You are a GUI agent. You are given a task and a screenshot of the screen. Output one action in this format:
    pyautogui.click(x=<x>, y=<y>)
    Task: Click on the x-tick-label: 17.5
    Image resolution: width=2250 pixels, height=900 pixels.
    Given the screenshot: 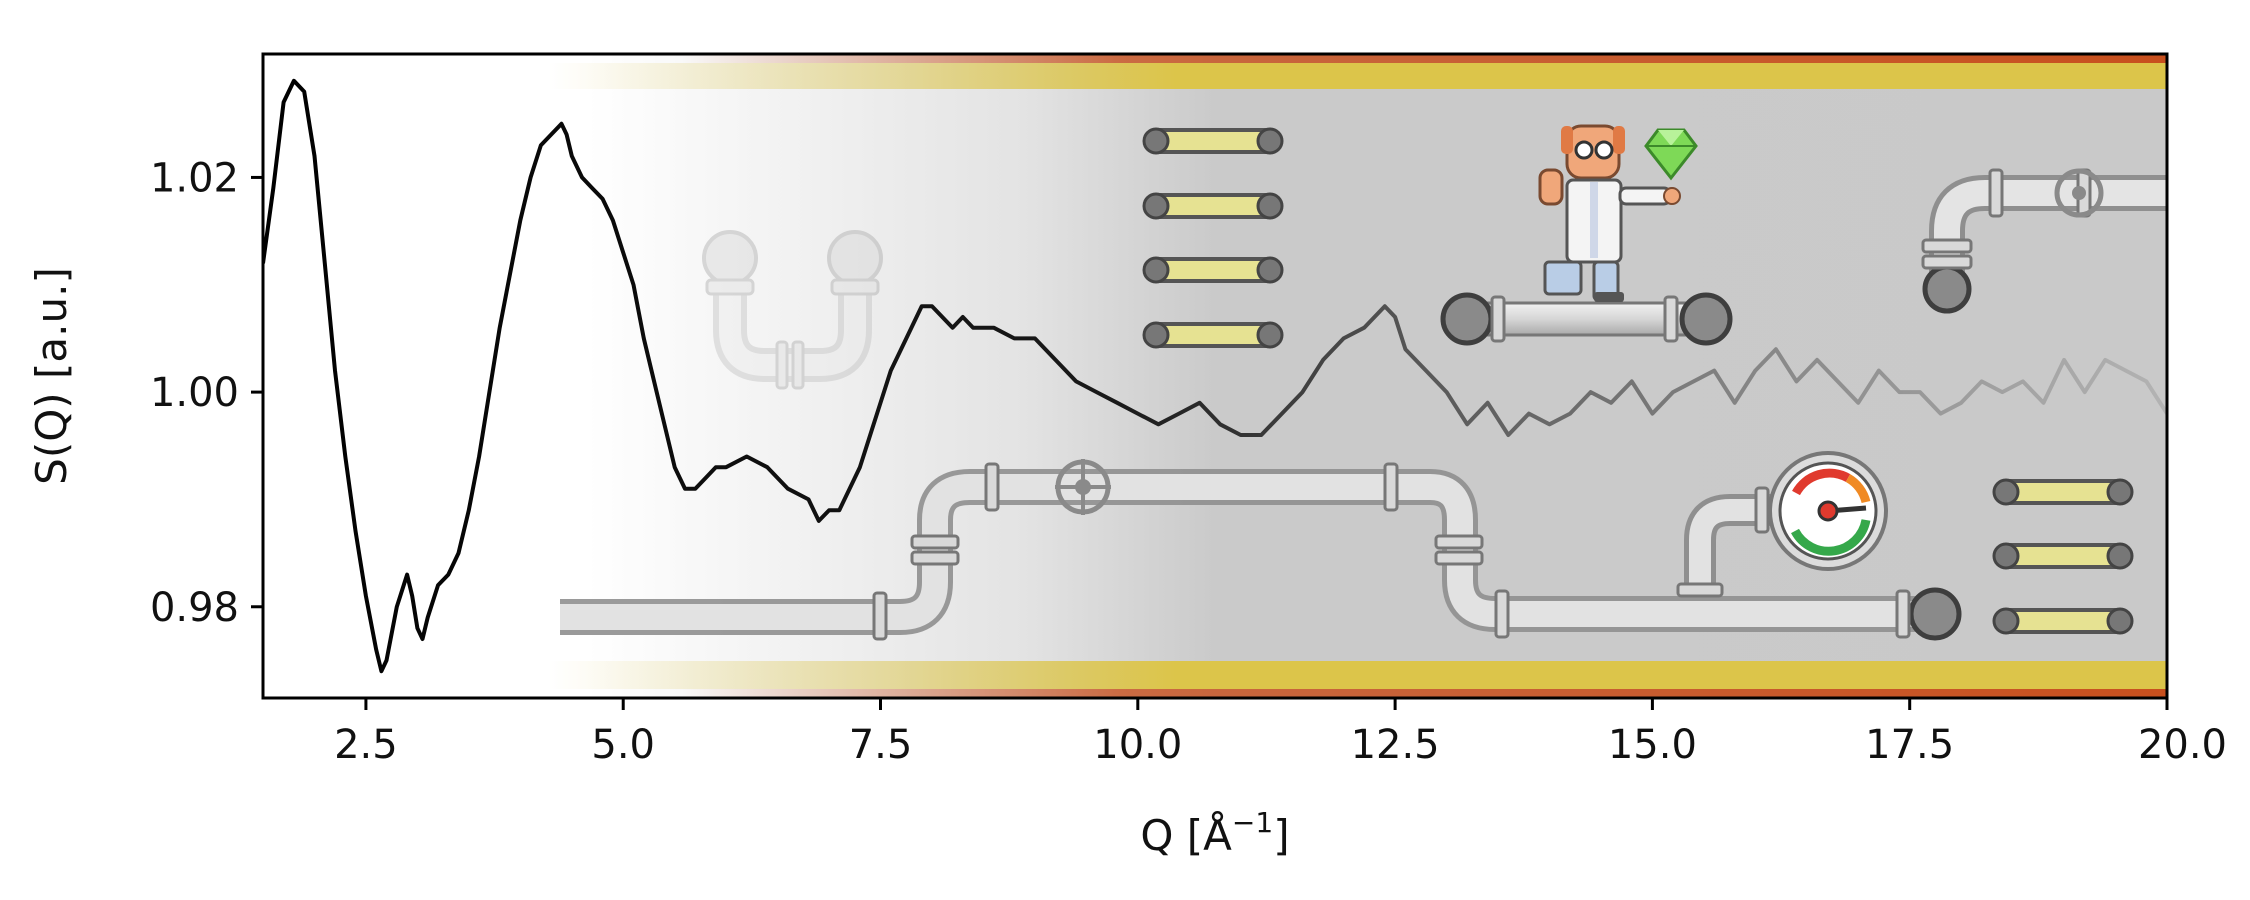 What is the action you would take?
    pyautogui.click(x=1909, y=745)
    